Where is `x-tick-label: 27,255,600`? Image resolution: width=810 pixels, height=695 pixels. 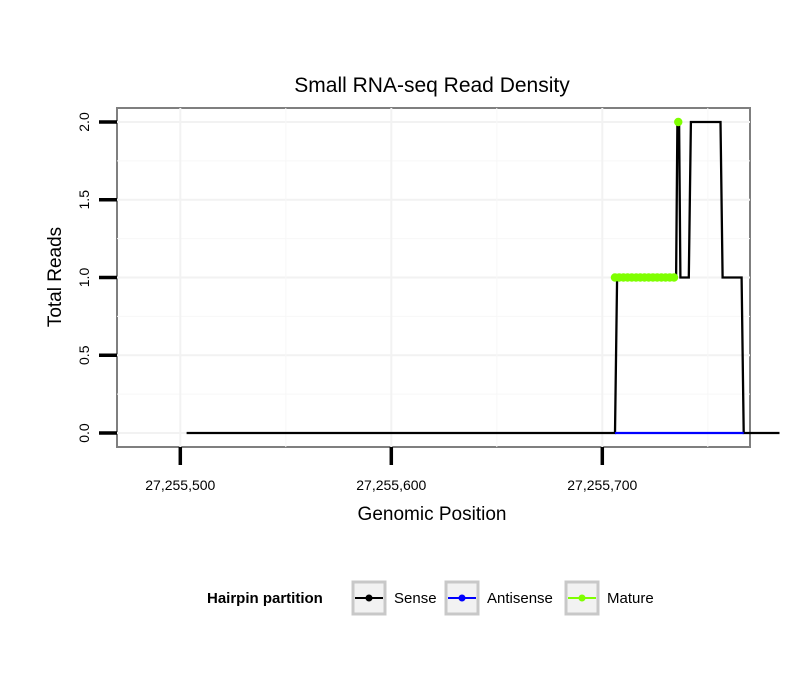
x-tick-label: 27,255,600 is located at coordinates (391, 485).